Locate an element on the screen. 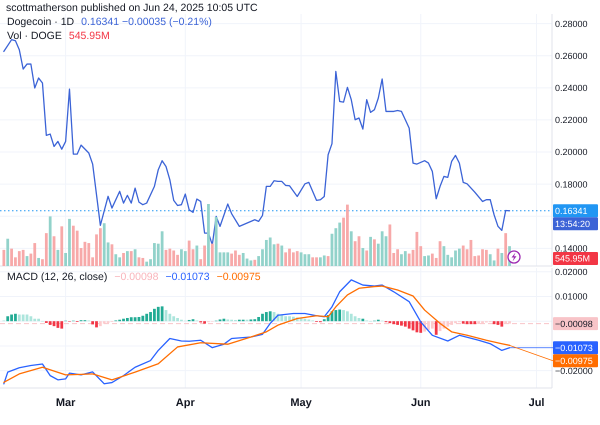  annotation: −0.00975 is located at coordinates (238, 277).